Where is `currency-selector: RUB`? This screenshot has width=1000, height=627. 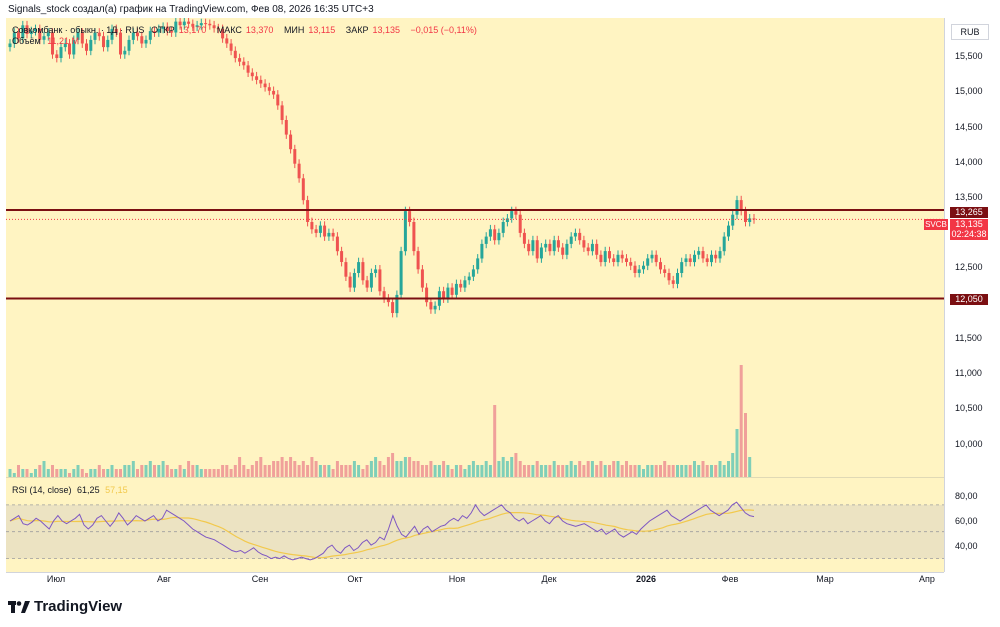 currency-selector: RUB is located at coordinates (970, 32).